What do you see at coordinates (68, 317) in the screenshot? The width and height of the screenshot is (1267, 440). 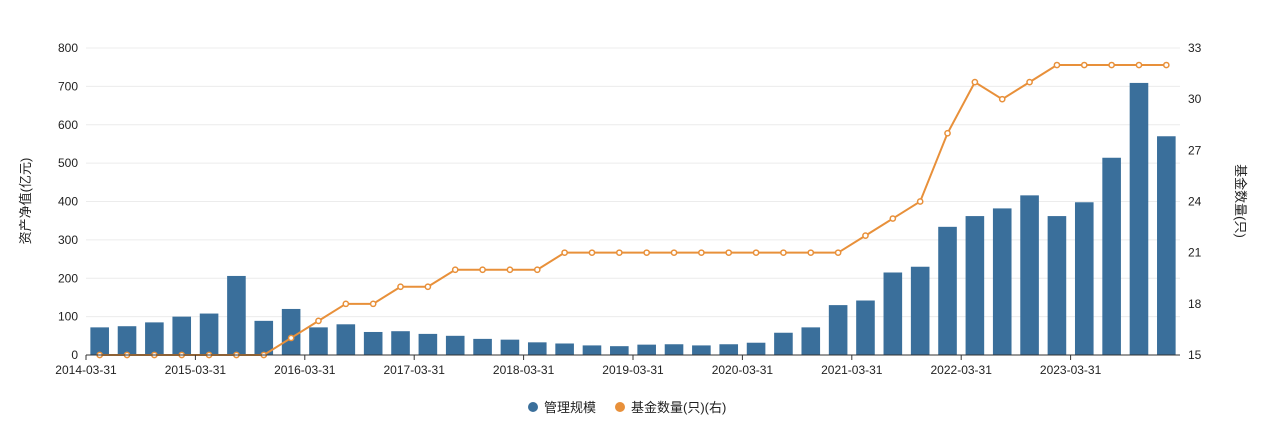 I see `y-left-tick-label: 100` at bounding box center [68, 317].